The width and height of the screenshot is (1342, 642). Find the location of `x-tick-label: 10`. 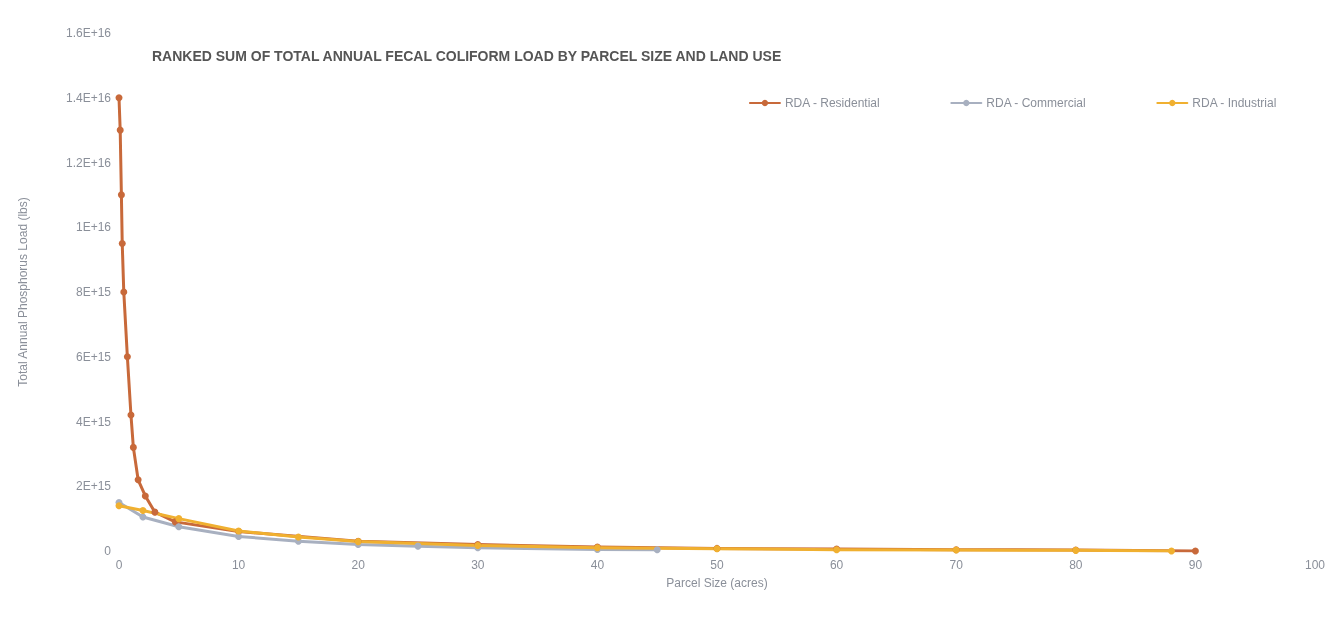

x-tick-label: 10 is located at coordinates (238, 565).